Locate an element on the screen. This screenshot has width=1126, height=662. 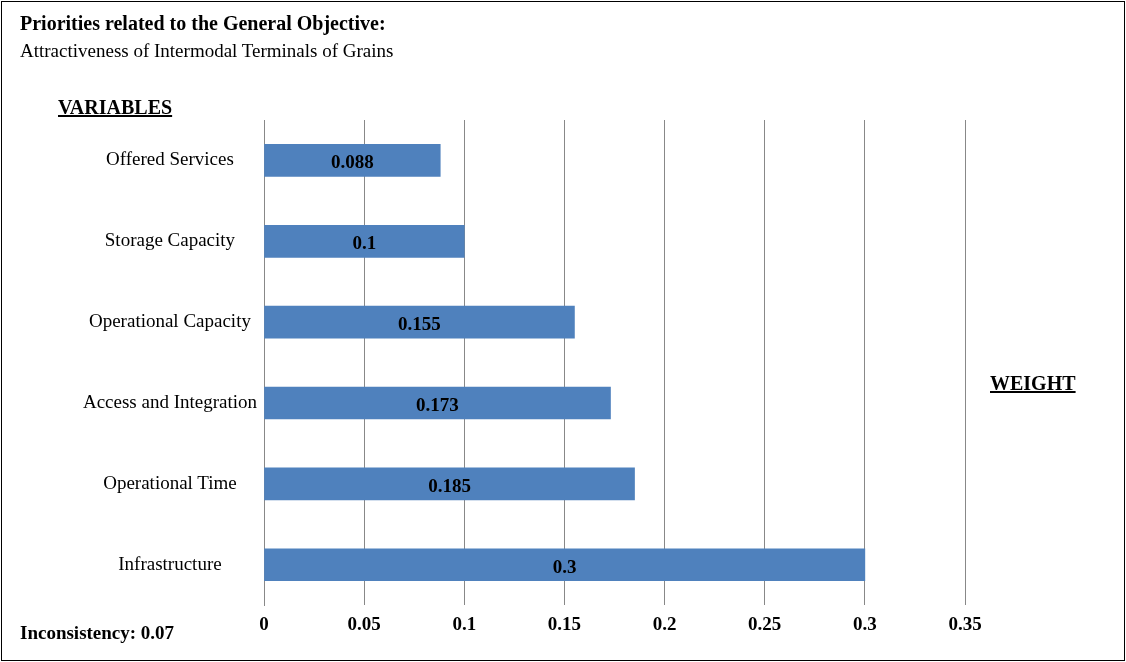
y-tick-label: Storage Capacity is located at coordinates (170, 240).